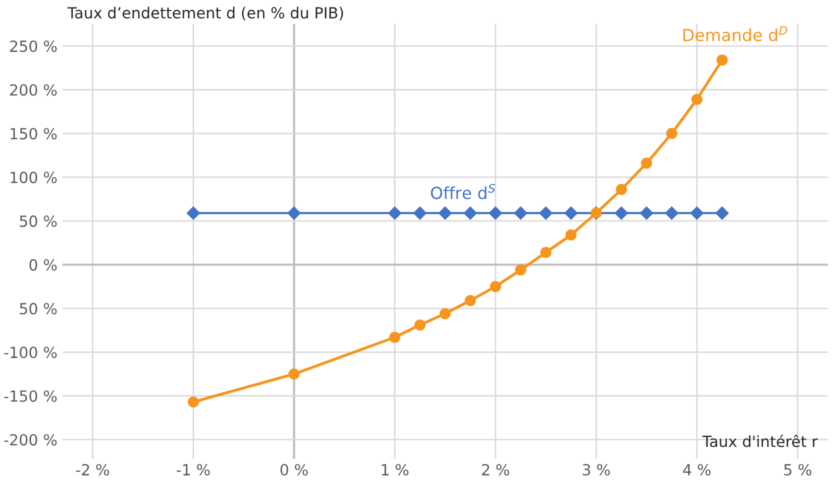 This screenshot has width=832, height=483. Describe the element at coordinates (463, 192) in the screenshot. I see `series-label: Offre d$^{S}$` at that location.